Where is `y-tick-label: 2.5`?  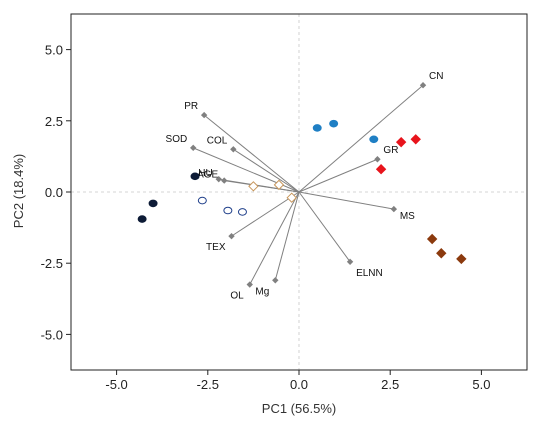 y-tick-label: 2.5 is located at coordinates (54, 121).